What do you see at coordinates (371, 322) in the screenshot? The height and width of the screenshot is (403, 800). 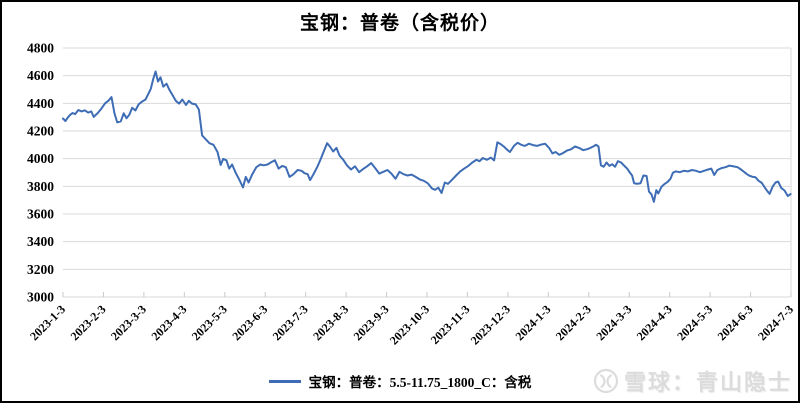 I see `x-axis-tick-label: 2023-9-3` at bounding box center [371, 322].